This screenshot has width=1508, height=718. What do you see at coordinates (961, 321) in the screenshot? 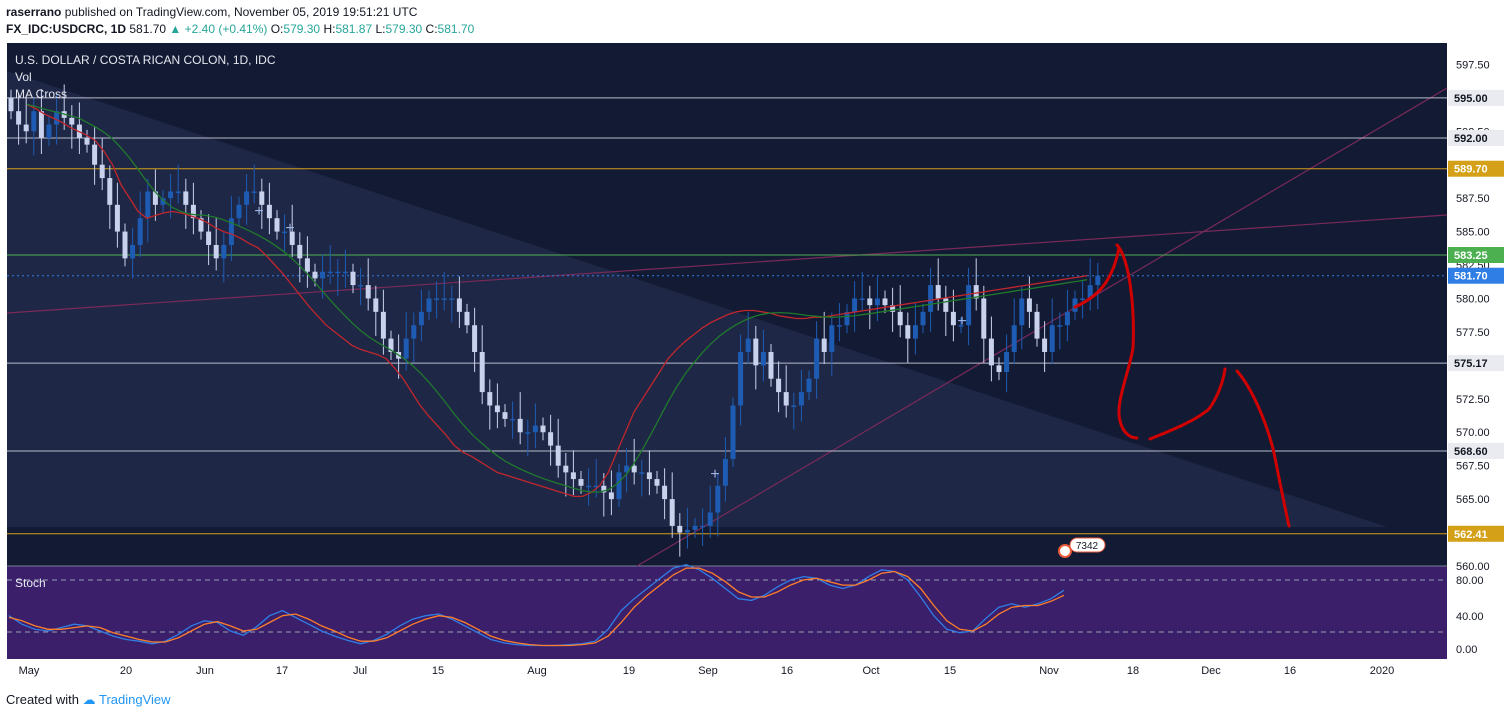
I see `cross-marker-3: +` at bounding box center [961, 321].